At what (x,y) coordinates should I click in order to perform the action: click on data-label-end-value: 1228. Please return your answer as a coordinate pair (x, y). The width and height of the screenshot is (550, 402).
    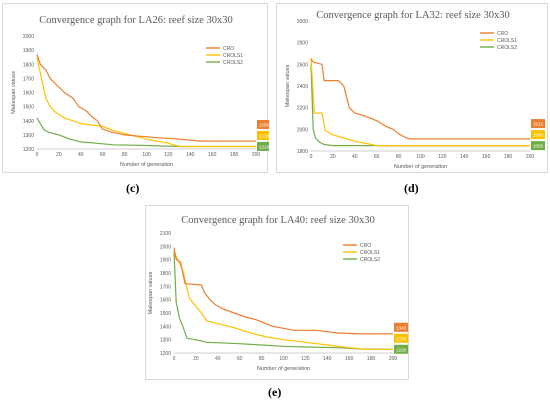
    Looking at the image, I should click on (401, 349).